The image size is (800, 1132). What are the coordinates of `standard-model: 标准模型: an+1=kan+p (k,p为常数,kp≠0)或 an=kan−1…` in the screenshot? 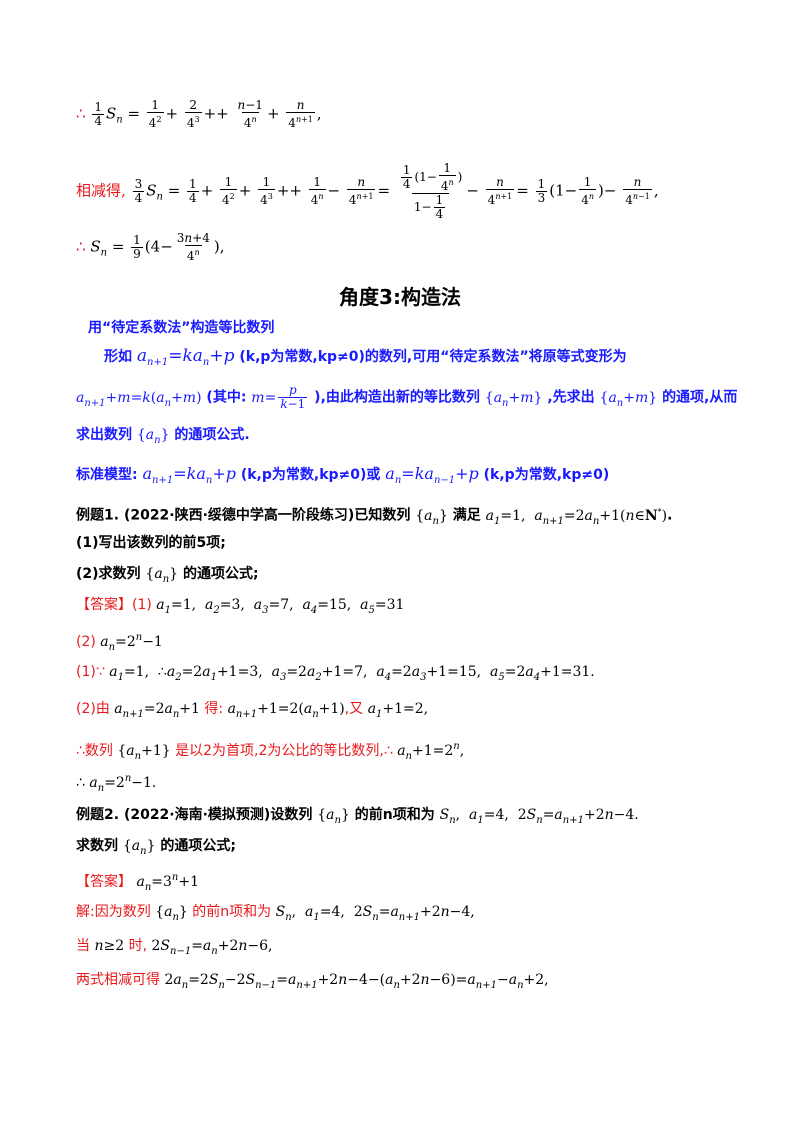 It's located at (343, 475).